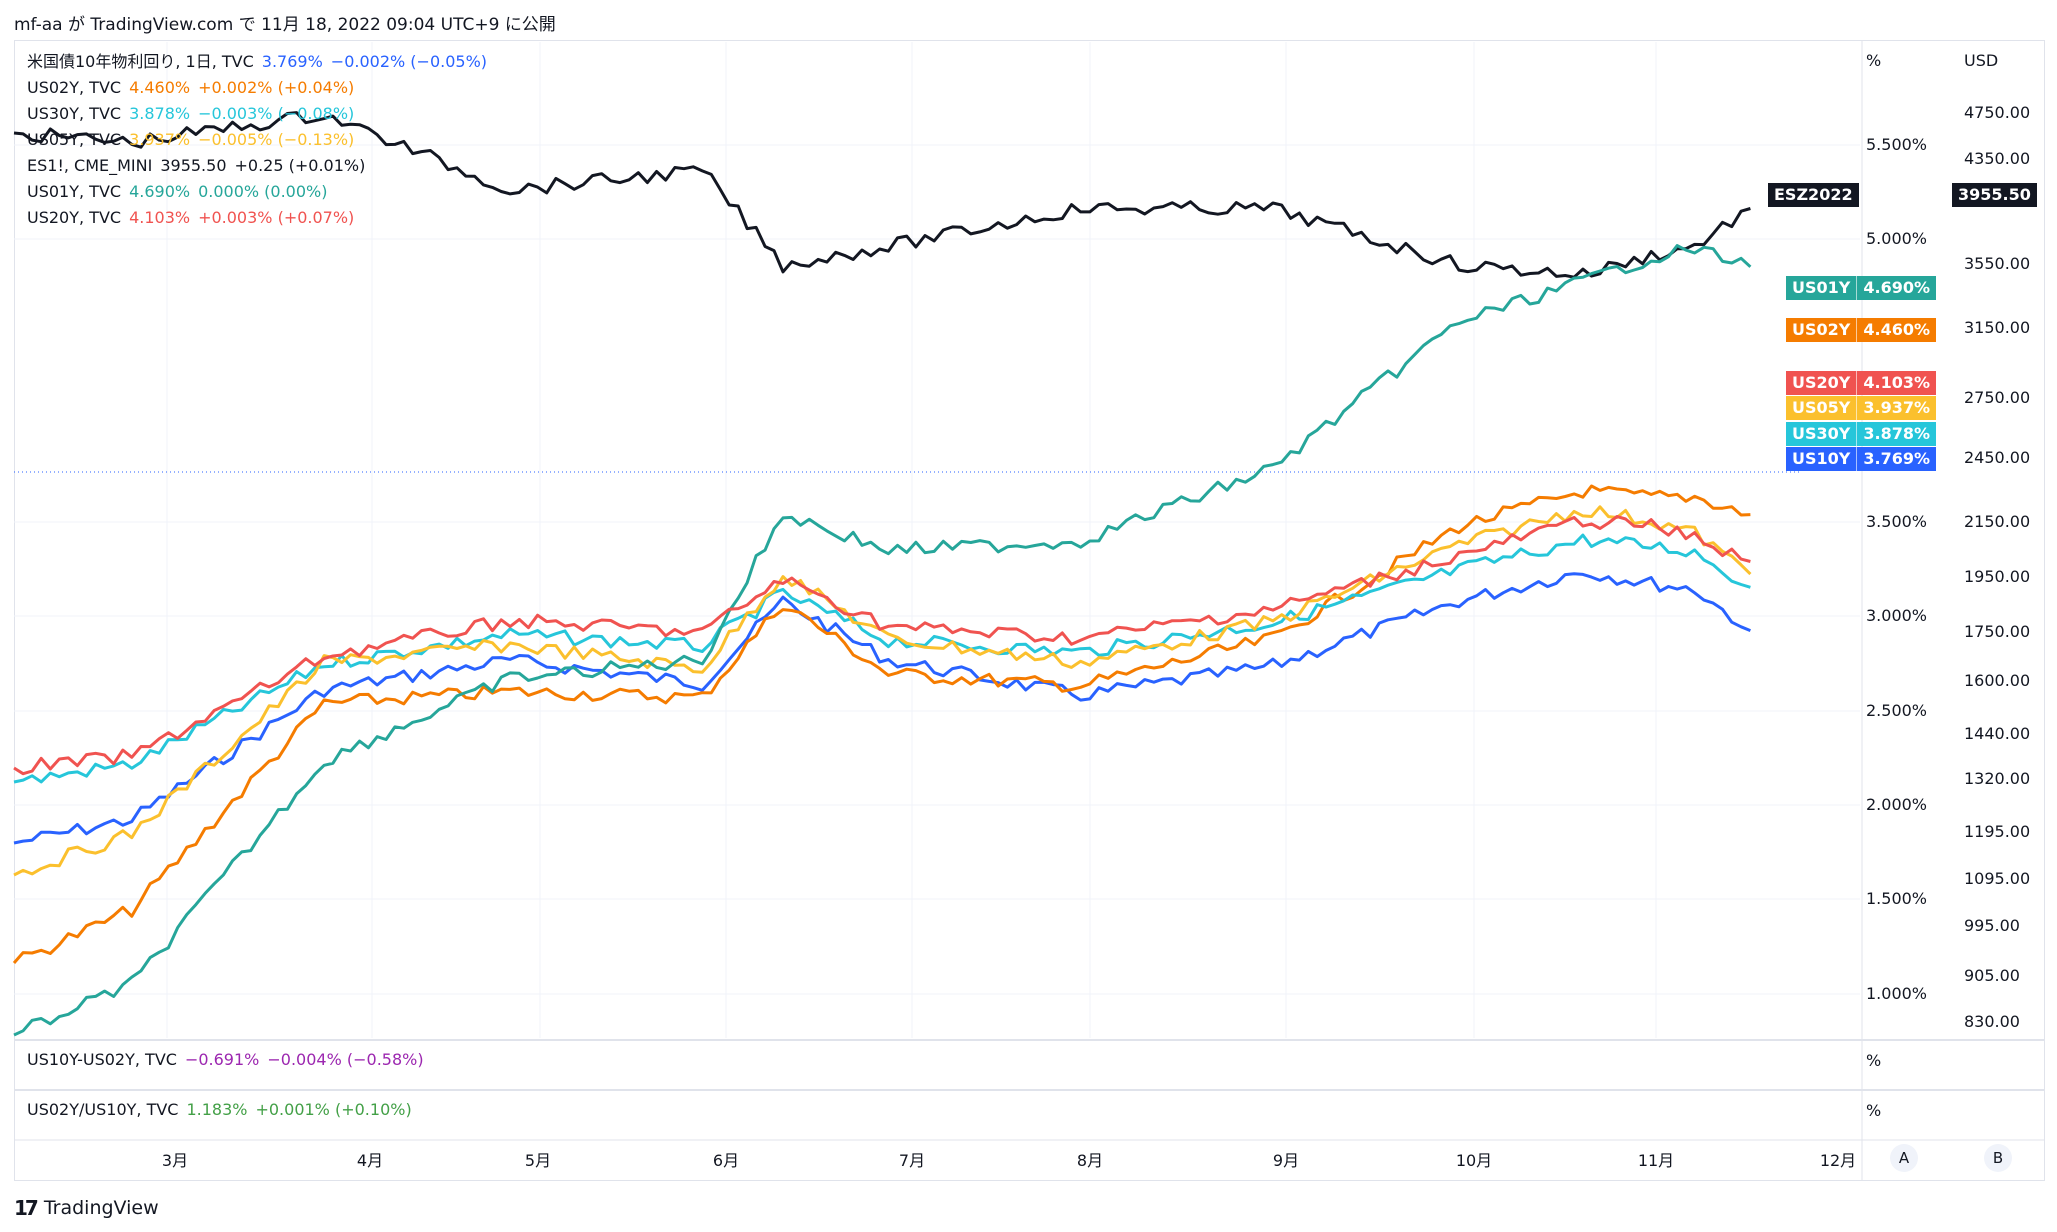 This screenshot has height=1232, width=2057. Describe the element at coordinates (74, 87) in the screenshot. I see `legend-name: US02Y, TVC` at that location.